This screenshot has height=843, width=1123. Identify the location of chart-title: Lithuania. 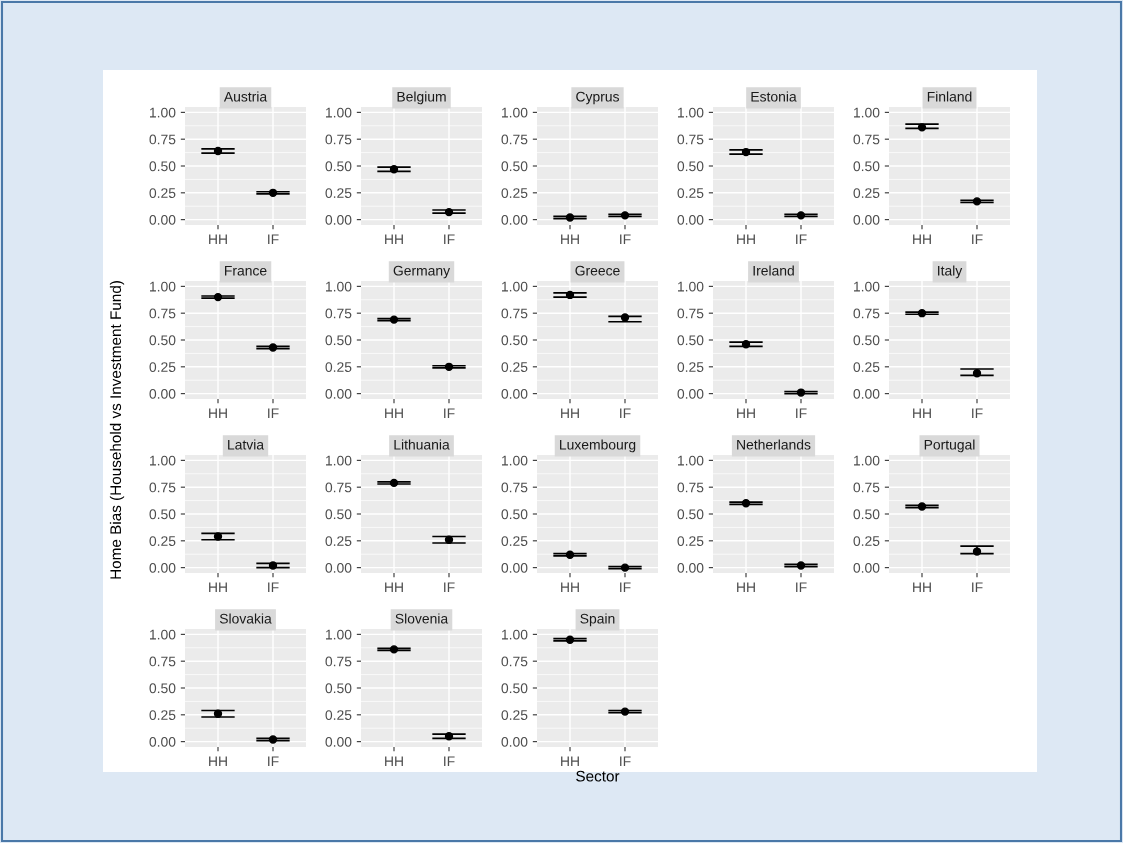
(422, 444).